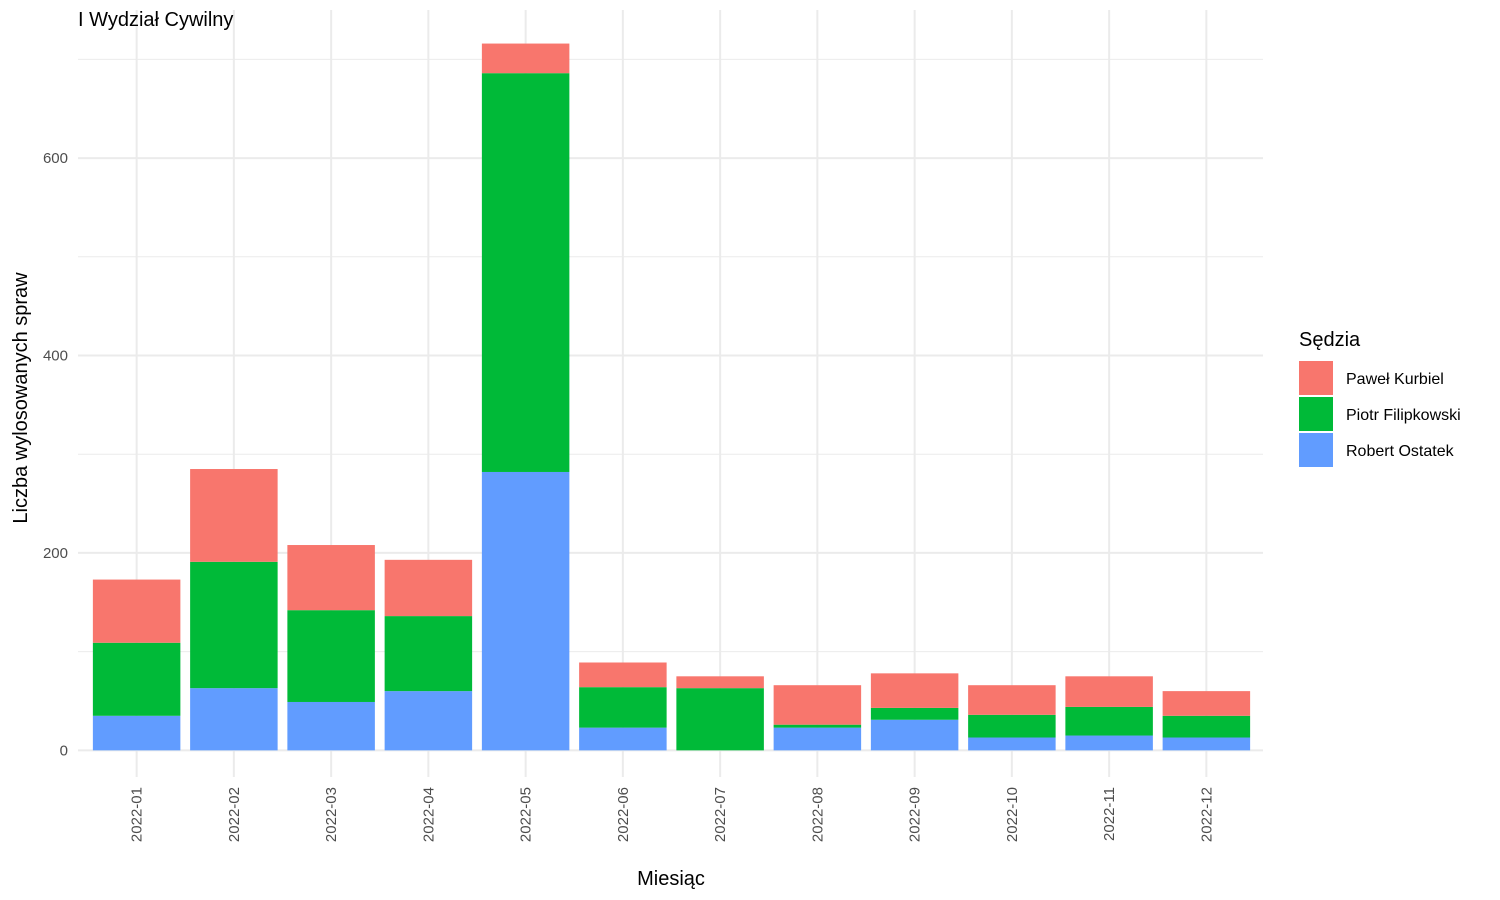 The width and height of the screenshot is (1500, 900). I want to click on x-tick-label: 2022-03, so click(331, 814).